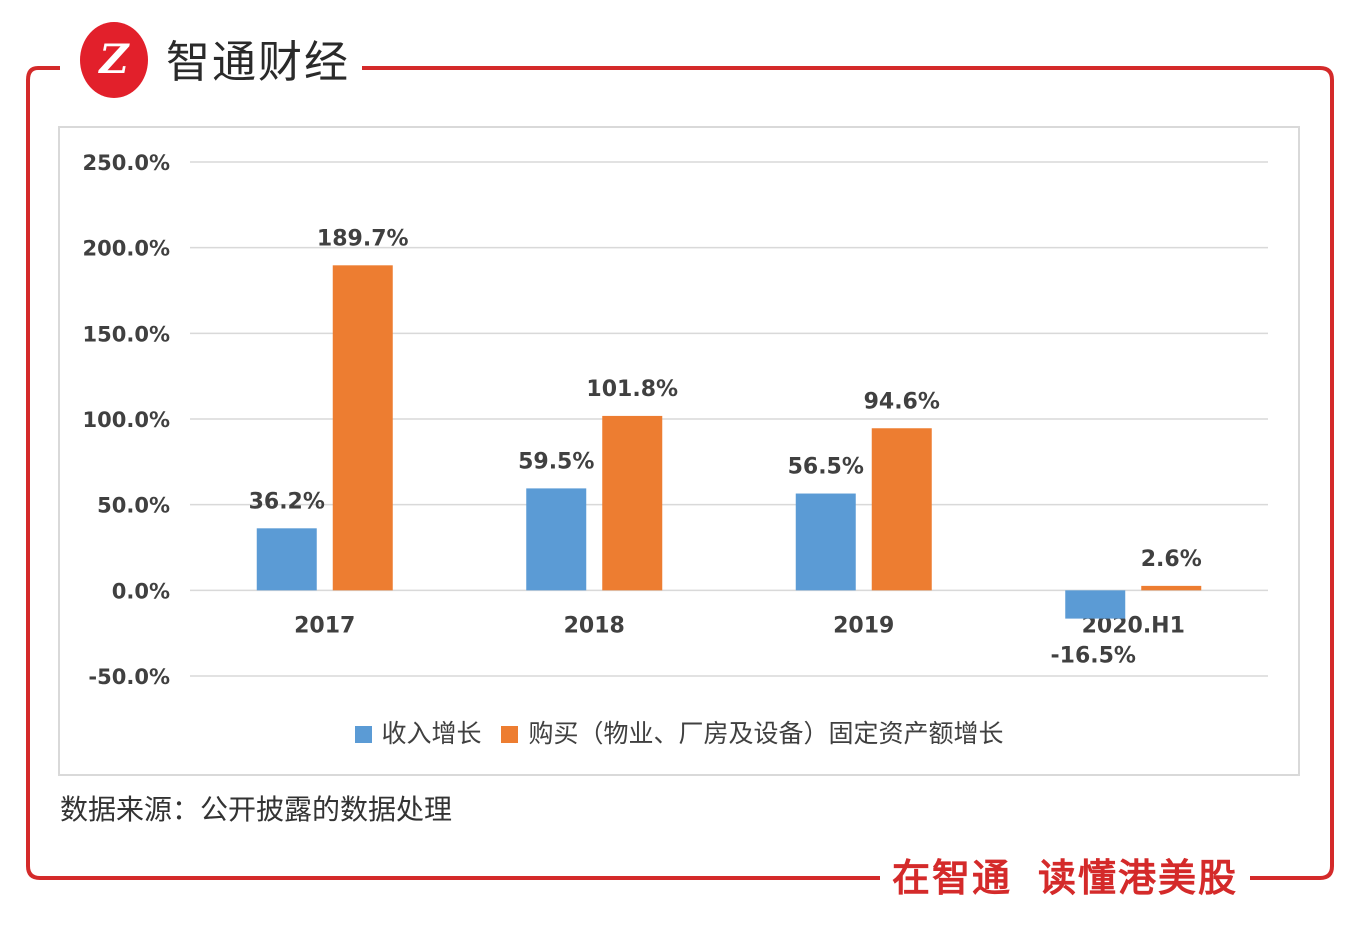  Describe the element at coordinates (363, 734) in the screenshot. I see `legend-swatch-revenue` at that location.